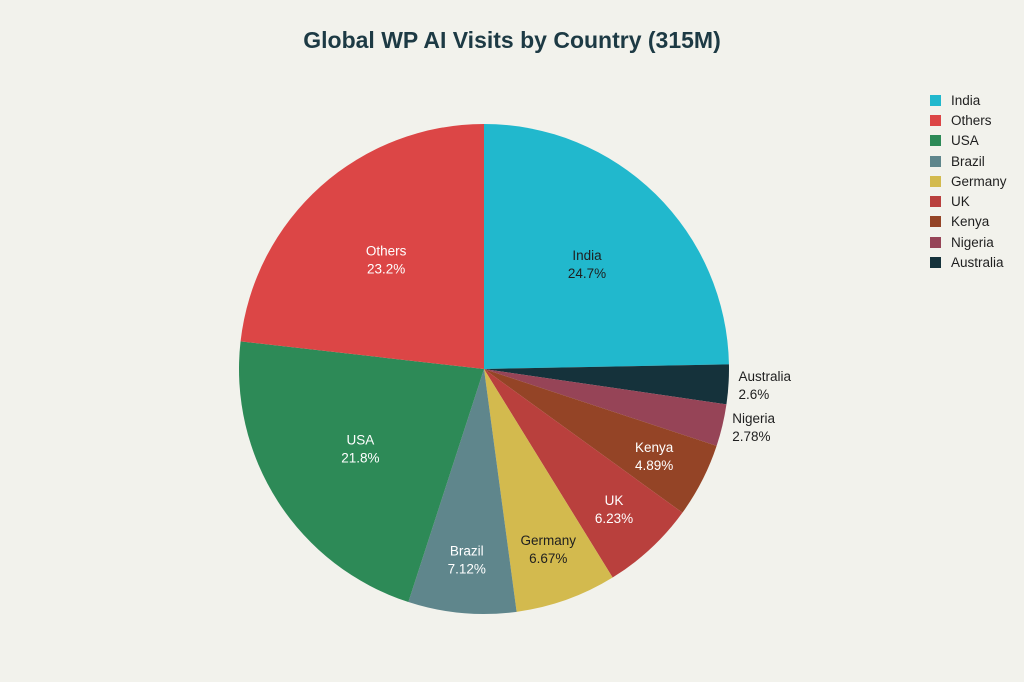 This screenshot has height=682, width=1024. Describe the element at coordinates (362, 246) in the screenshot. I see `pie-slice-others` at that location.